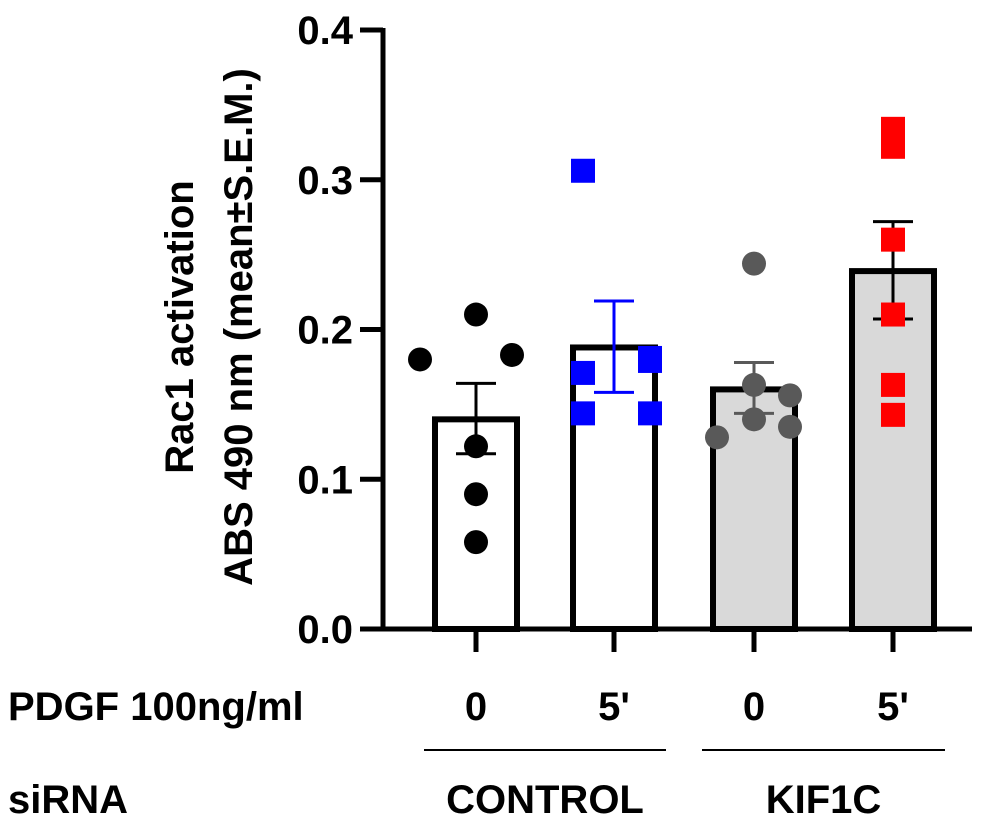 The image size is (994, 825). Describe the element at coordinates (68, 800) in the screenshot. I see `sirna-row-label: siRNA` at that location.